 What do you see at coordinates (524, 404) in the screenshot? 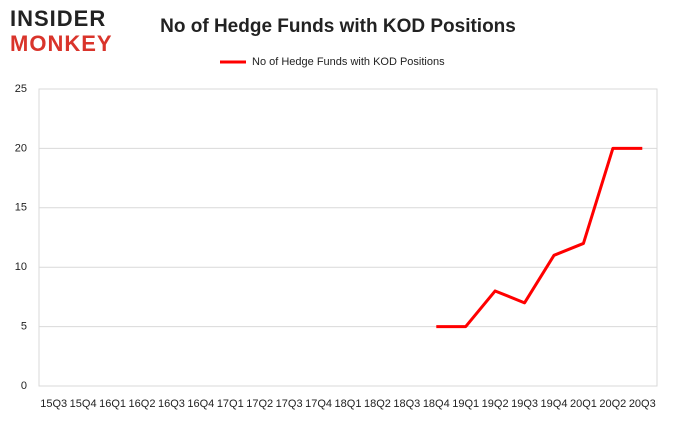
I see `x-tick-label: 19Q3` at bounding box center [524, 404].